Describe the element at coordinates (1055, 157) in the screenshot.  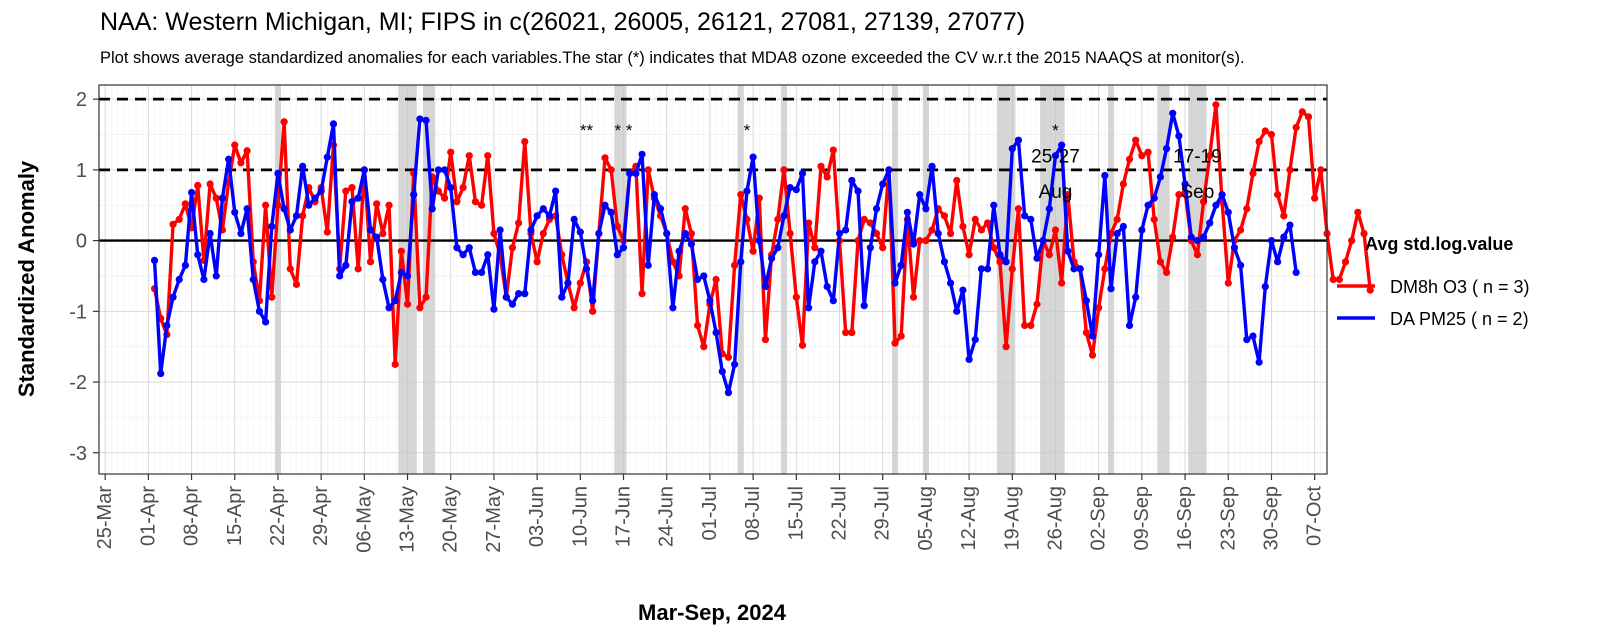
I see `episode-annotation: 25-27` at that location.